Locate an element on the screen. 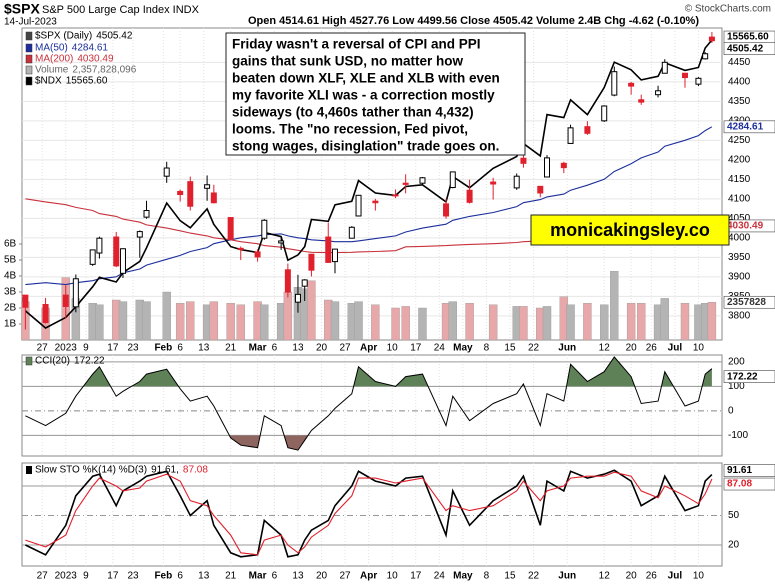  volume-tick-label: 6B is located at coordinates (10, 244).